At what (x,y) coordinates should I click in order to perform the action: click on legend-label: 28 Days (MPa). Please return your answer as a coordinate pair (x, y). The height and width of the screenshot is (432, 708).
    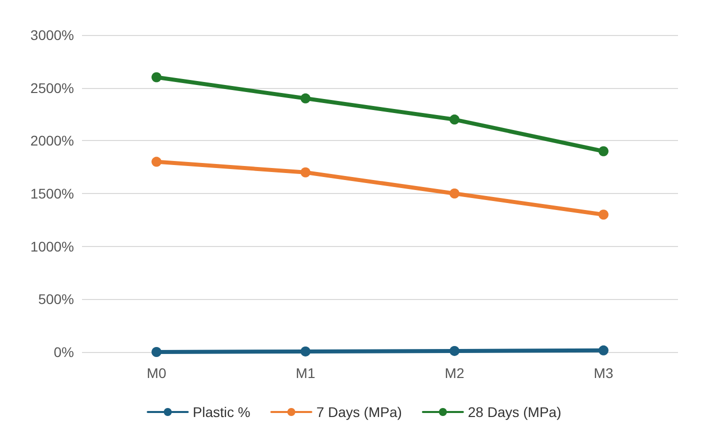
    Looking at the image, I should click on (515, 412).